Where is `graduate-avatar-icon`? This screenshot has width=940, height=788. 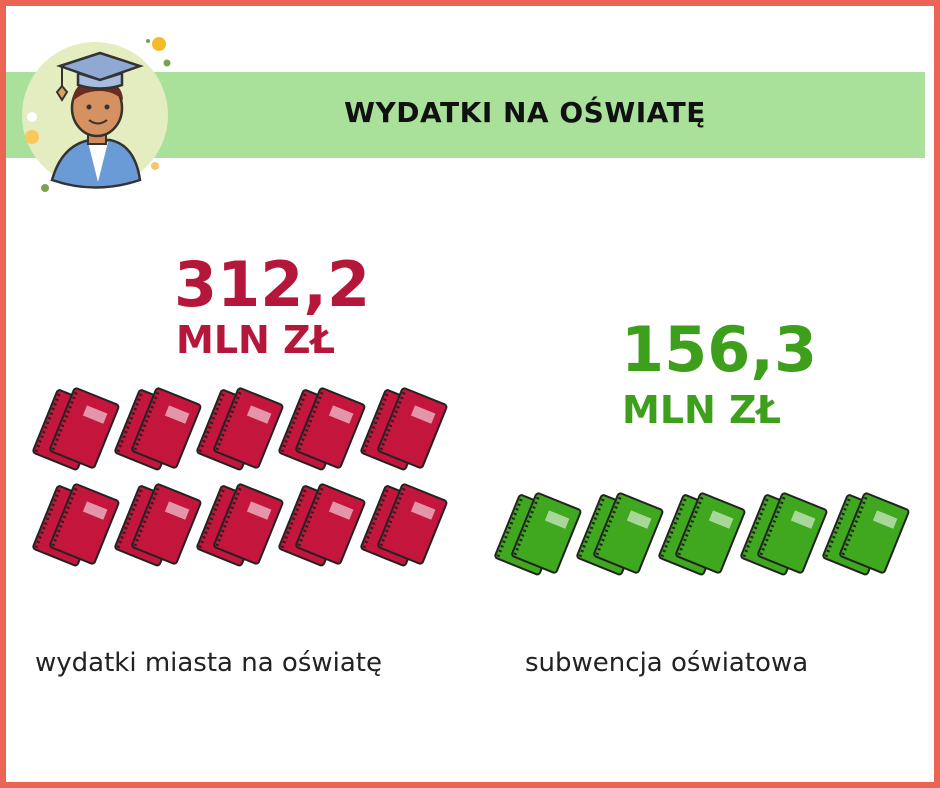
graduate-avatar-icon is located at coordinates (96, 114).